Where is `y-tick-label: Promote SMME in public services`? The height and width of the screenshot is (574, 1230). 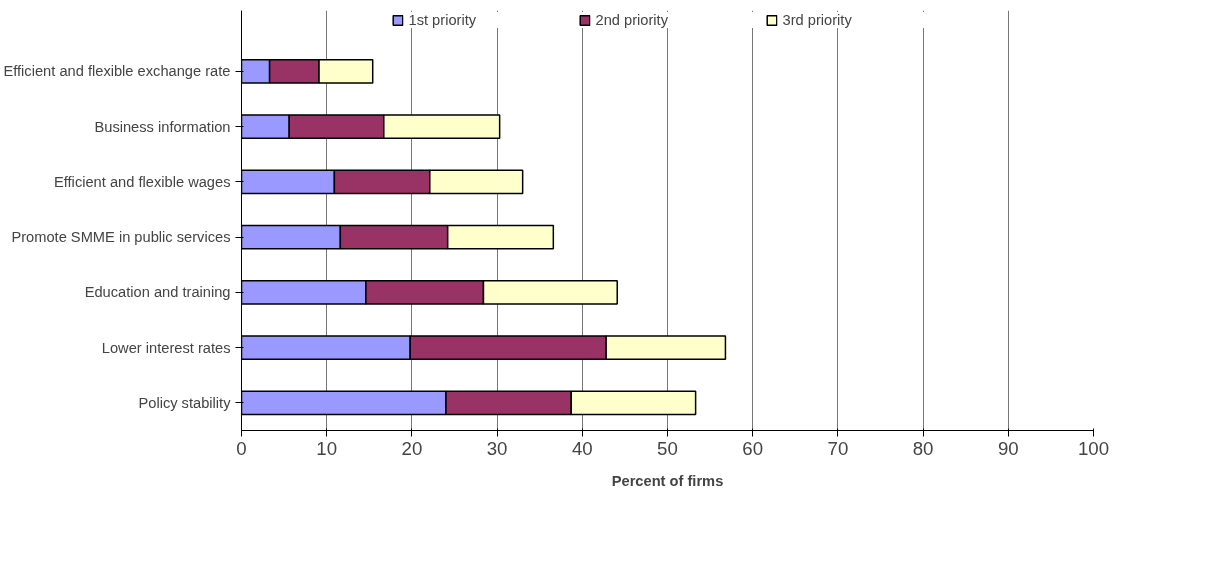 y-tick-label: Promote SMME in public services is located at coordinates (121, 237).